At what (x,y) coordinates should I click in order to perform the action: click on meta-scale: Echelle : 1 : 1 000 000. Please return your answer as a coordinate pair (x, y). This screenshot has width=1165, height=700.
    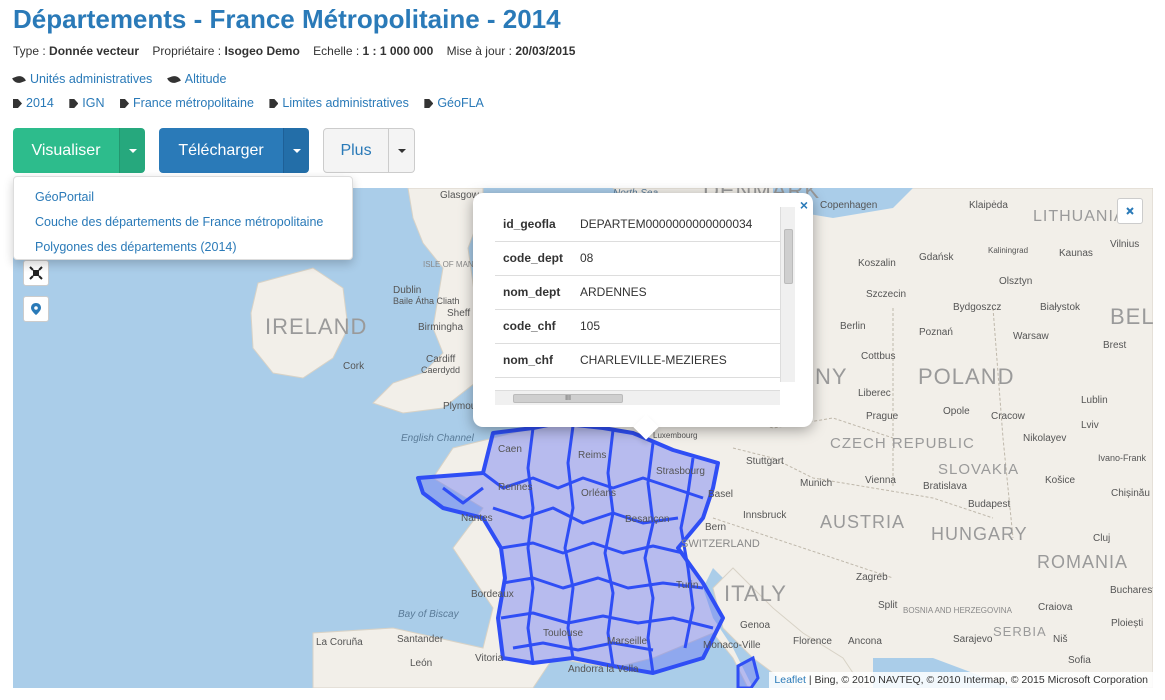
    Looking at the image, I should click on (373, 51).